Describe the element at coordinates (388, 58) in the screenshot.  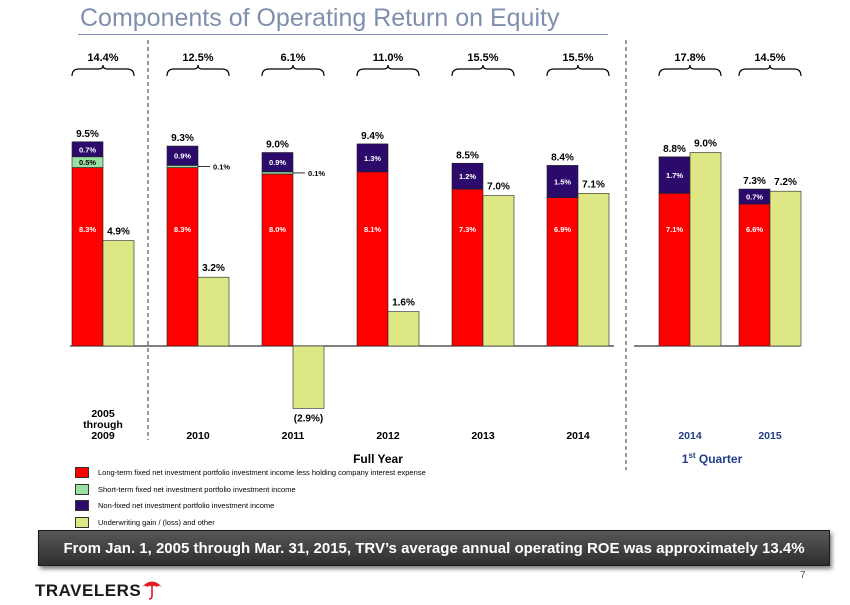
I see `roe-label: 11.0%` at that location.